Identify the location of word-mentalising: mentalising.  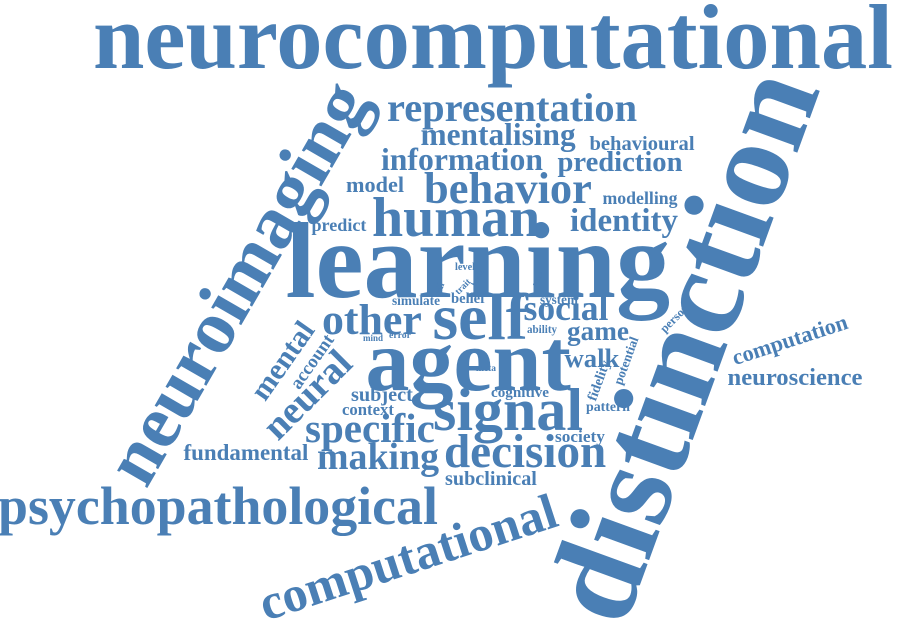
(498, 134).